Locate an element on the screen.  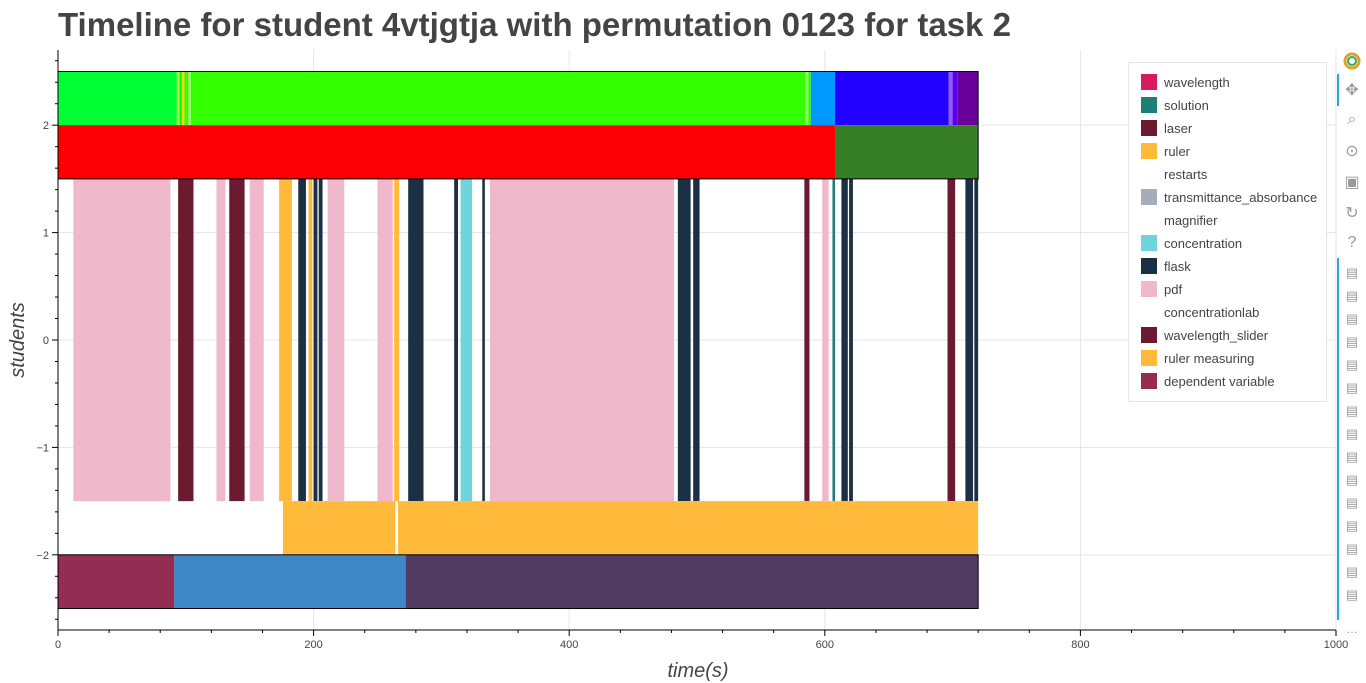
legend-item: magnifier is located at coordinates (1179, 220).